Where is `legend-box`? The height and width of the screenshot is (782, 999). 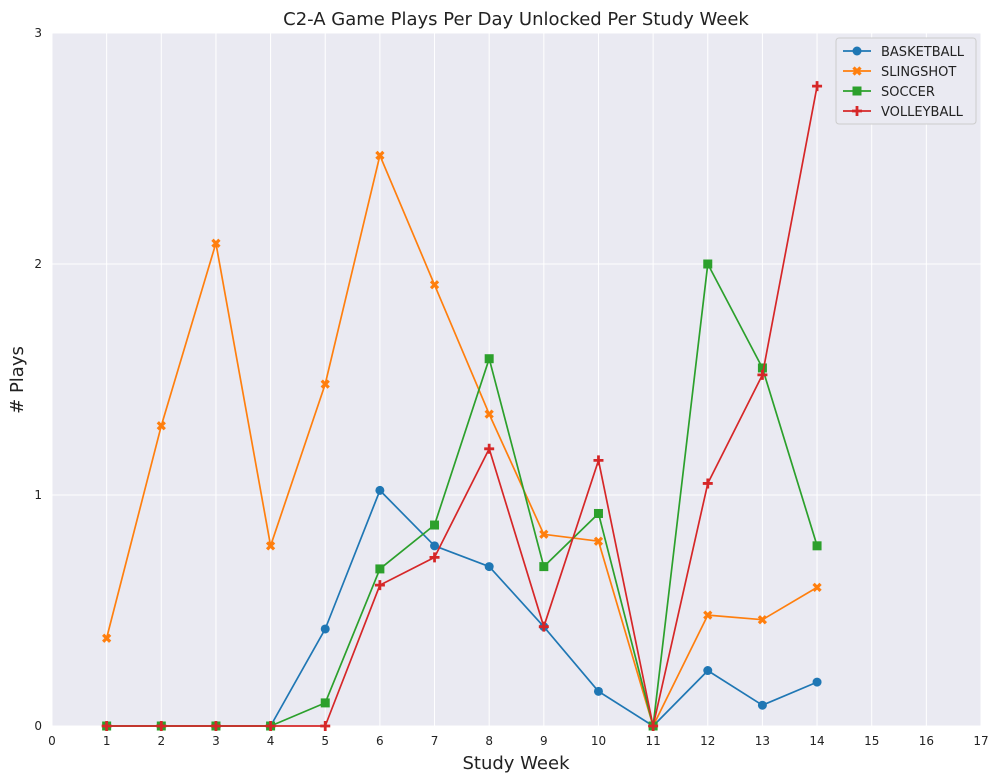
legend-box is located at coordinates (906, 81).